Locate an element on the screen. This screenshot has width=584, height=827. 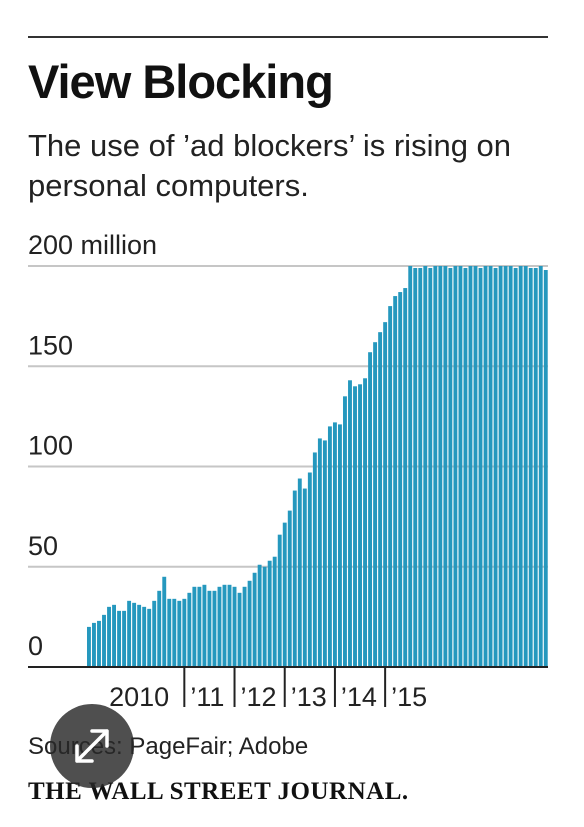
top-rule is located at coordinates (288, 37).